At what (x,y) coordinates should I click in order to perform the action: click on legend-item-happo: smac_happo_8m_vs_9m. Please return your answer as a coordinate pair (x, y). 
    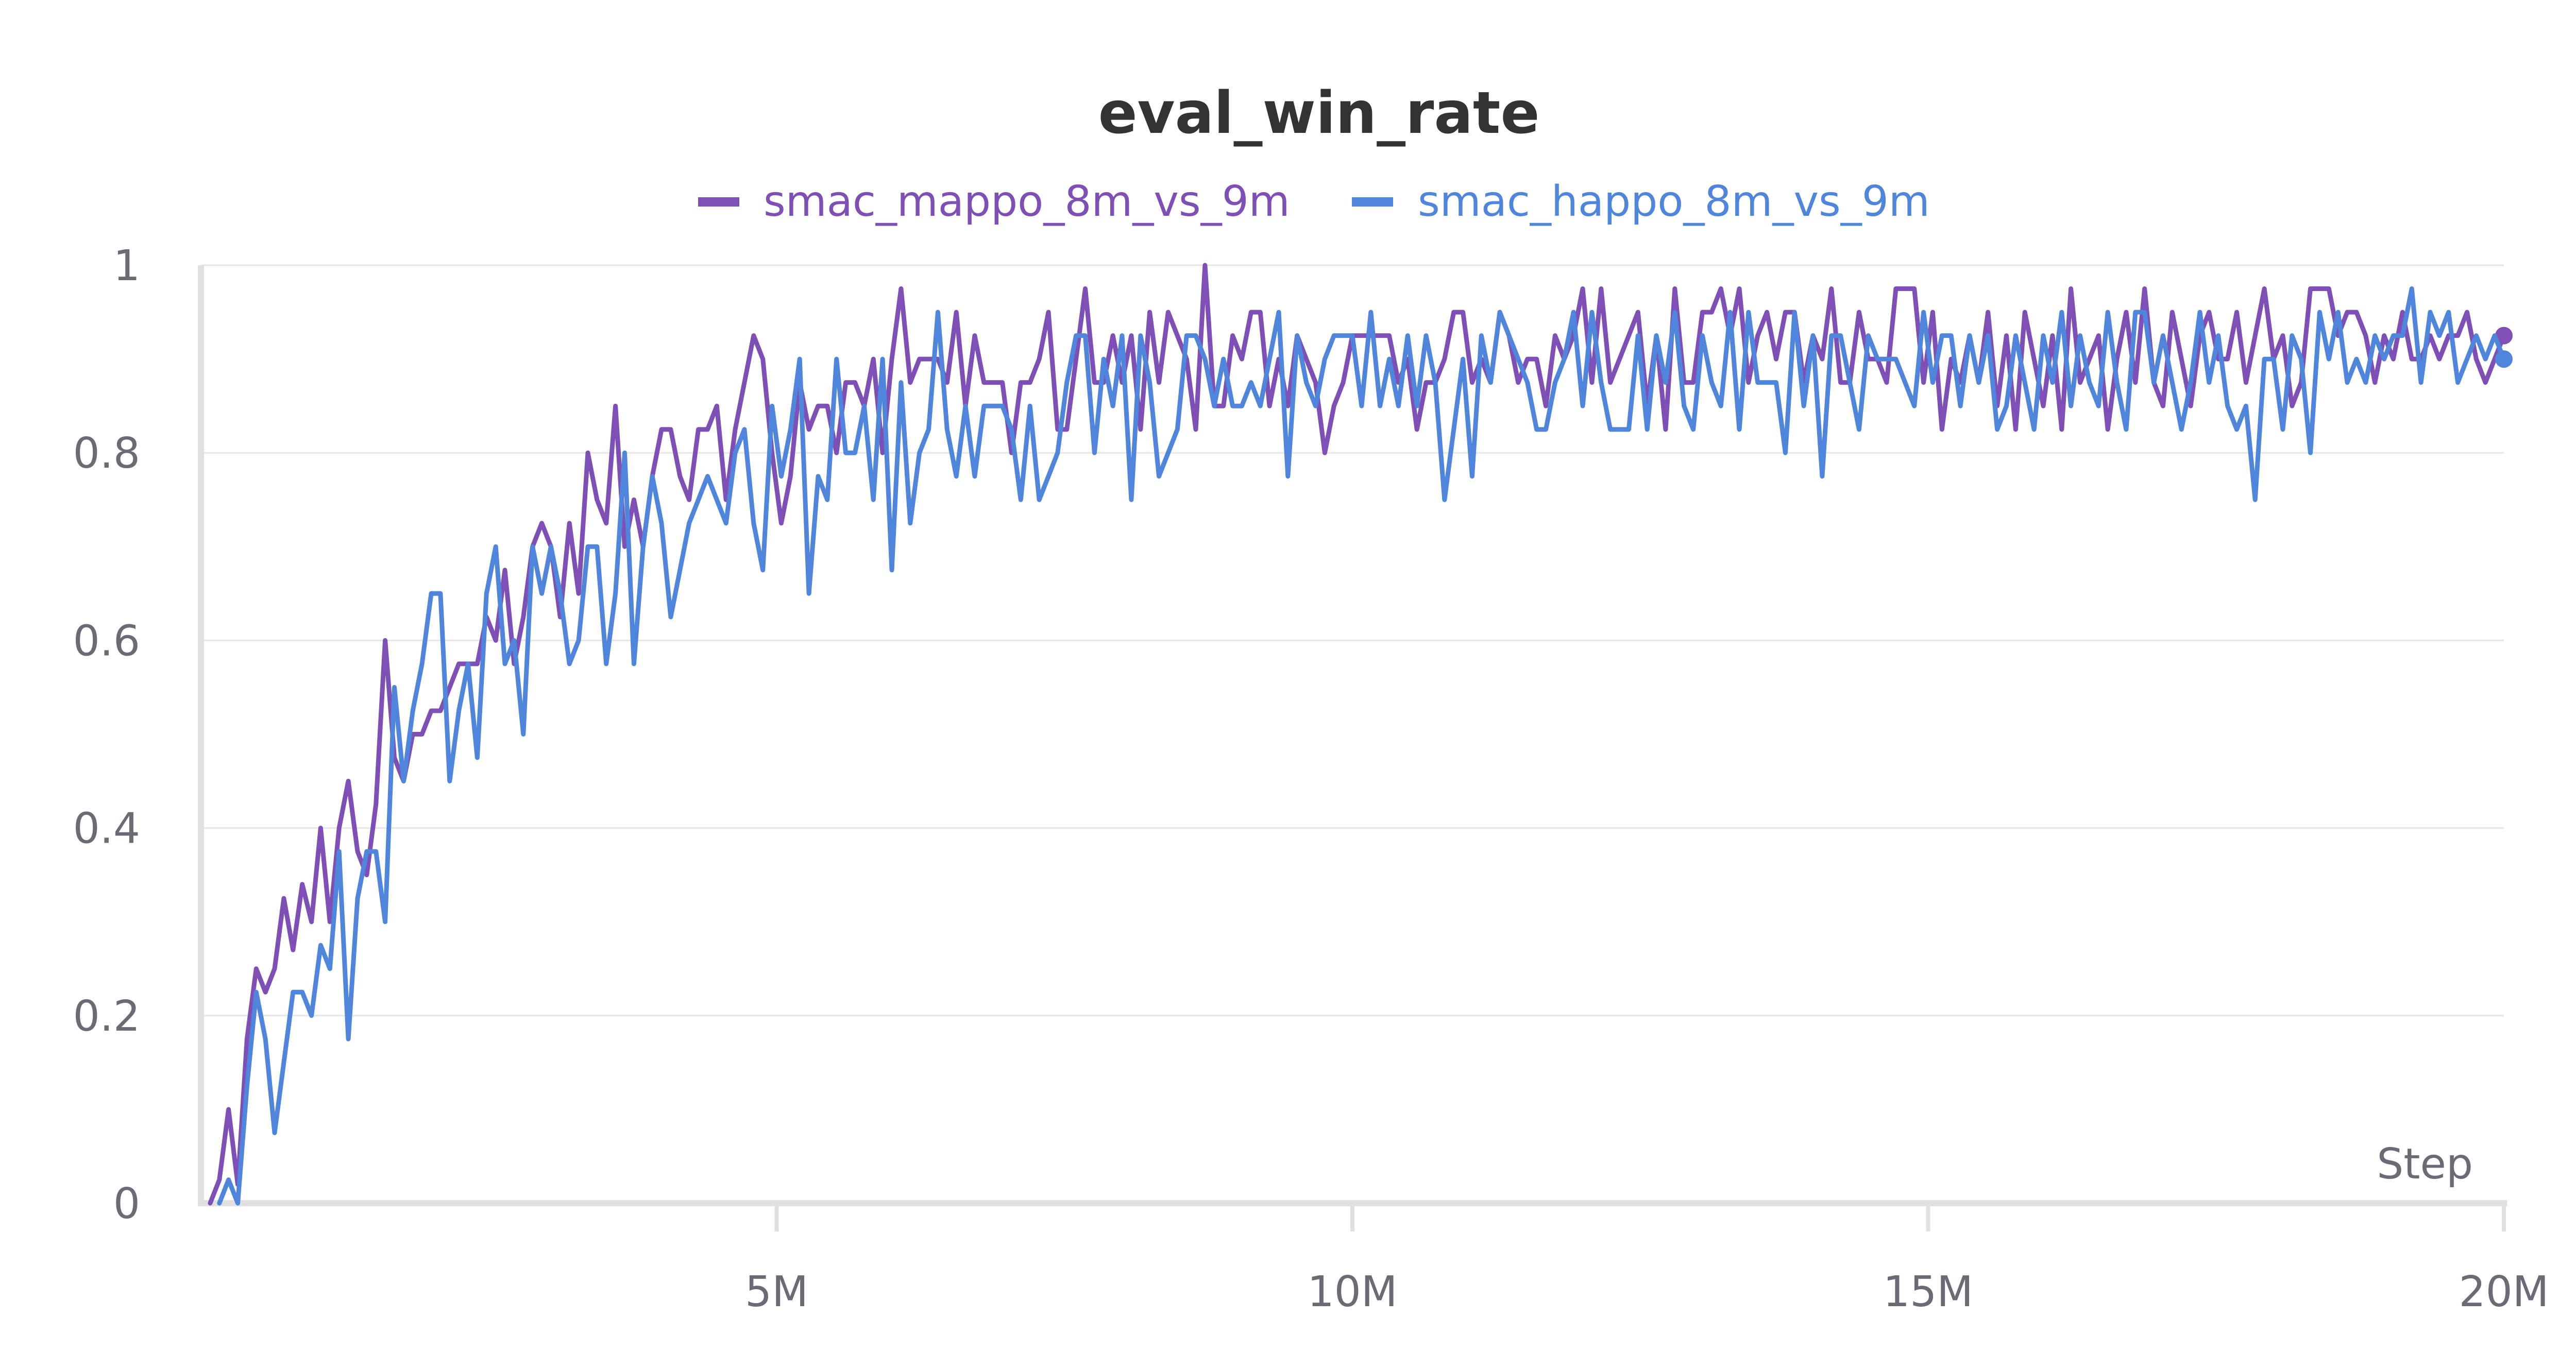
    Looking at the image, I should click on (1641, 201).